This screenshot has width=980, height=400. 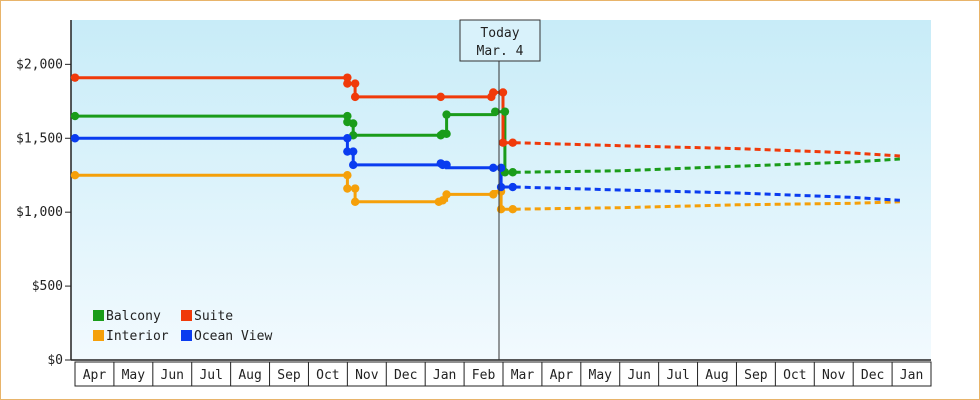 I want to click on legend-label: Balcony, so click(x=133, y=316).